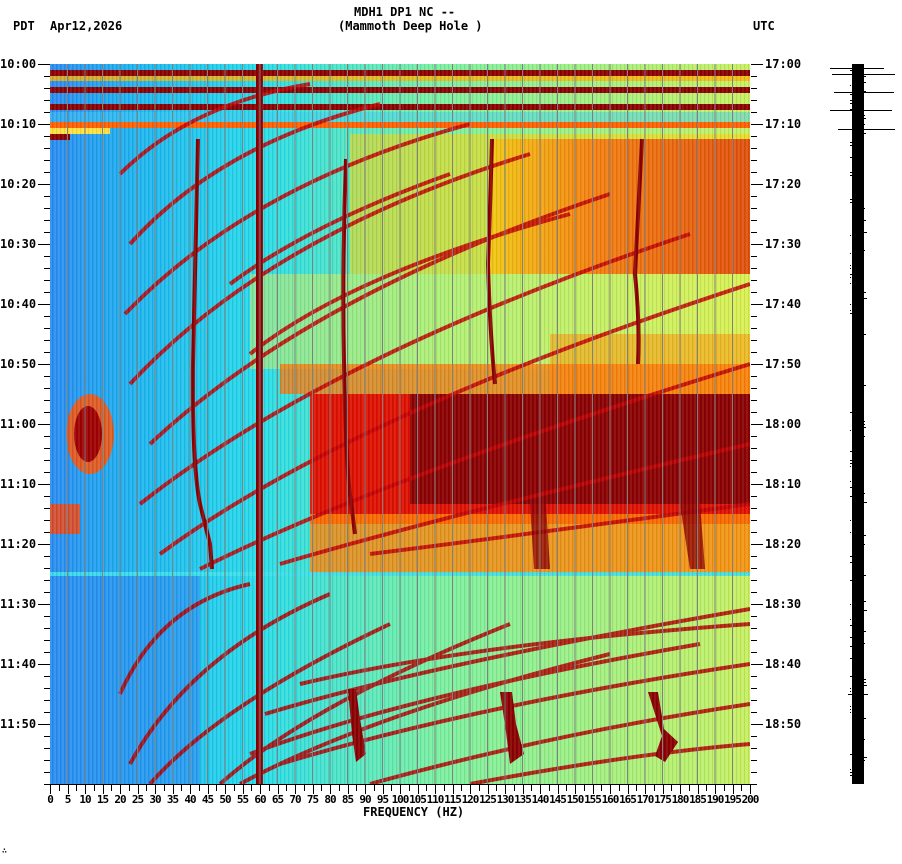  I want to click on right-time-label: 17:00, so click(783, 64).